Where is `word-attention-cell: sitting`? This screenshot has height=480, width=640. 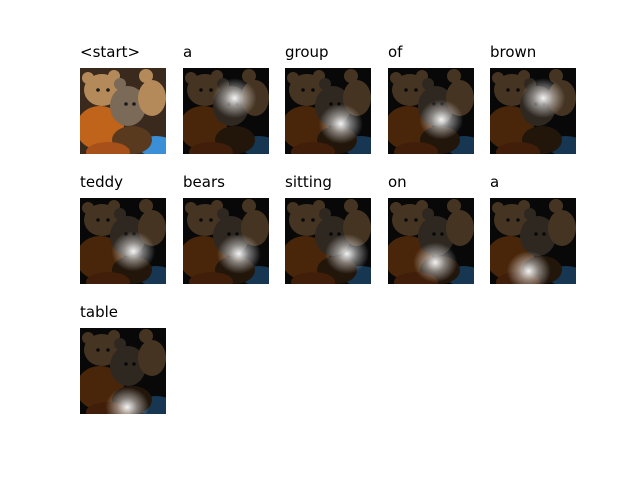 word-attention-cell: sitting is located at coordinates (328, 230).